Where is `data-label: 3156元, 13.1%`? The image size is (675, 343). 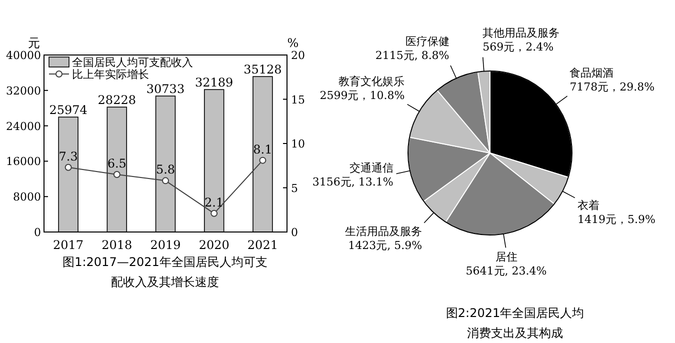
data-label: 3156元, 13.1% is located at coordinates (353, 181).